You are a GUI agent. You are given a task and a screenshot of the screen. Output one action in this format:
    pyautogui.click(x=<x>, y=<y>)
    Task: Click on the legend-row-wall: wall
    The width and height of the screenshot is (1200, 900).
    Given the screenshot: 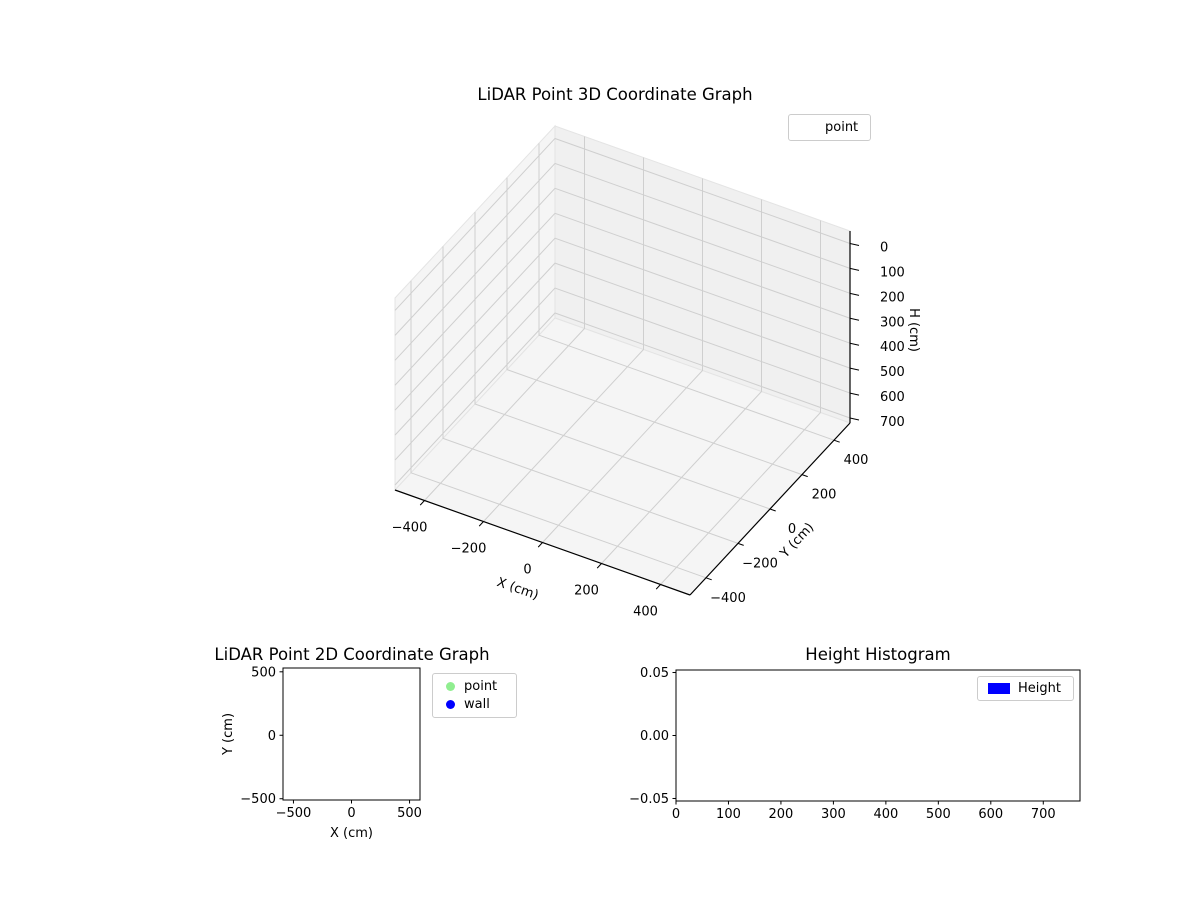 What is the action you would take?
    pyautogui.click(x=474, y=705)
    